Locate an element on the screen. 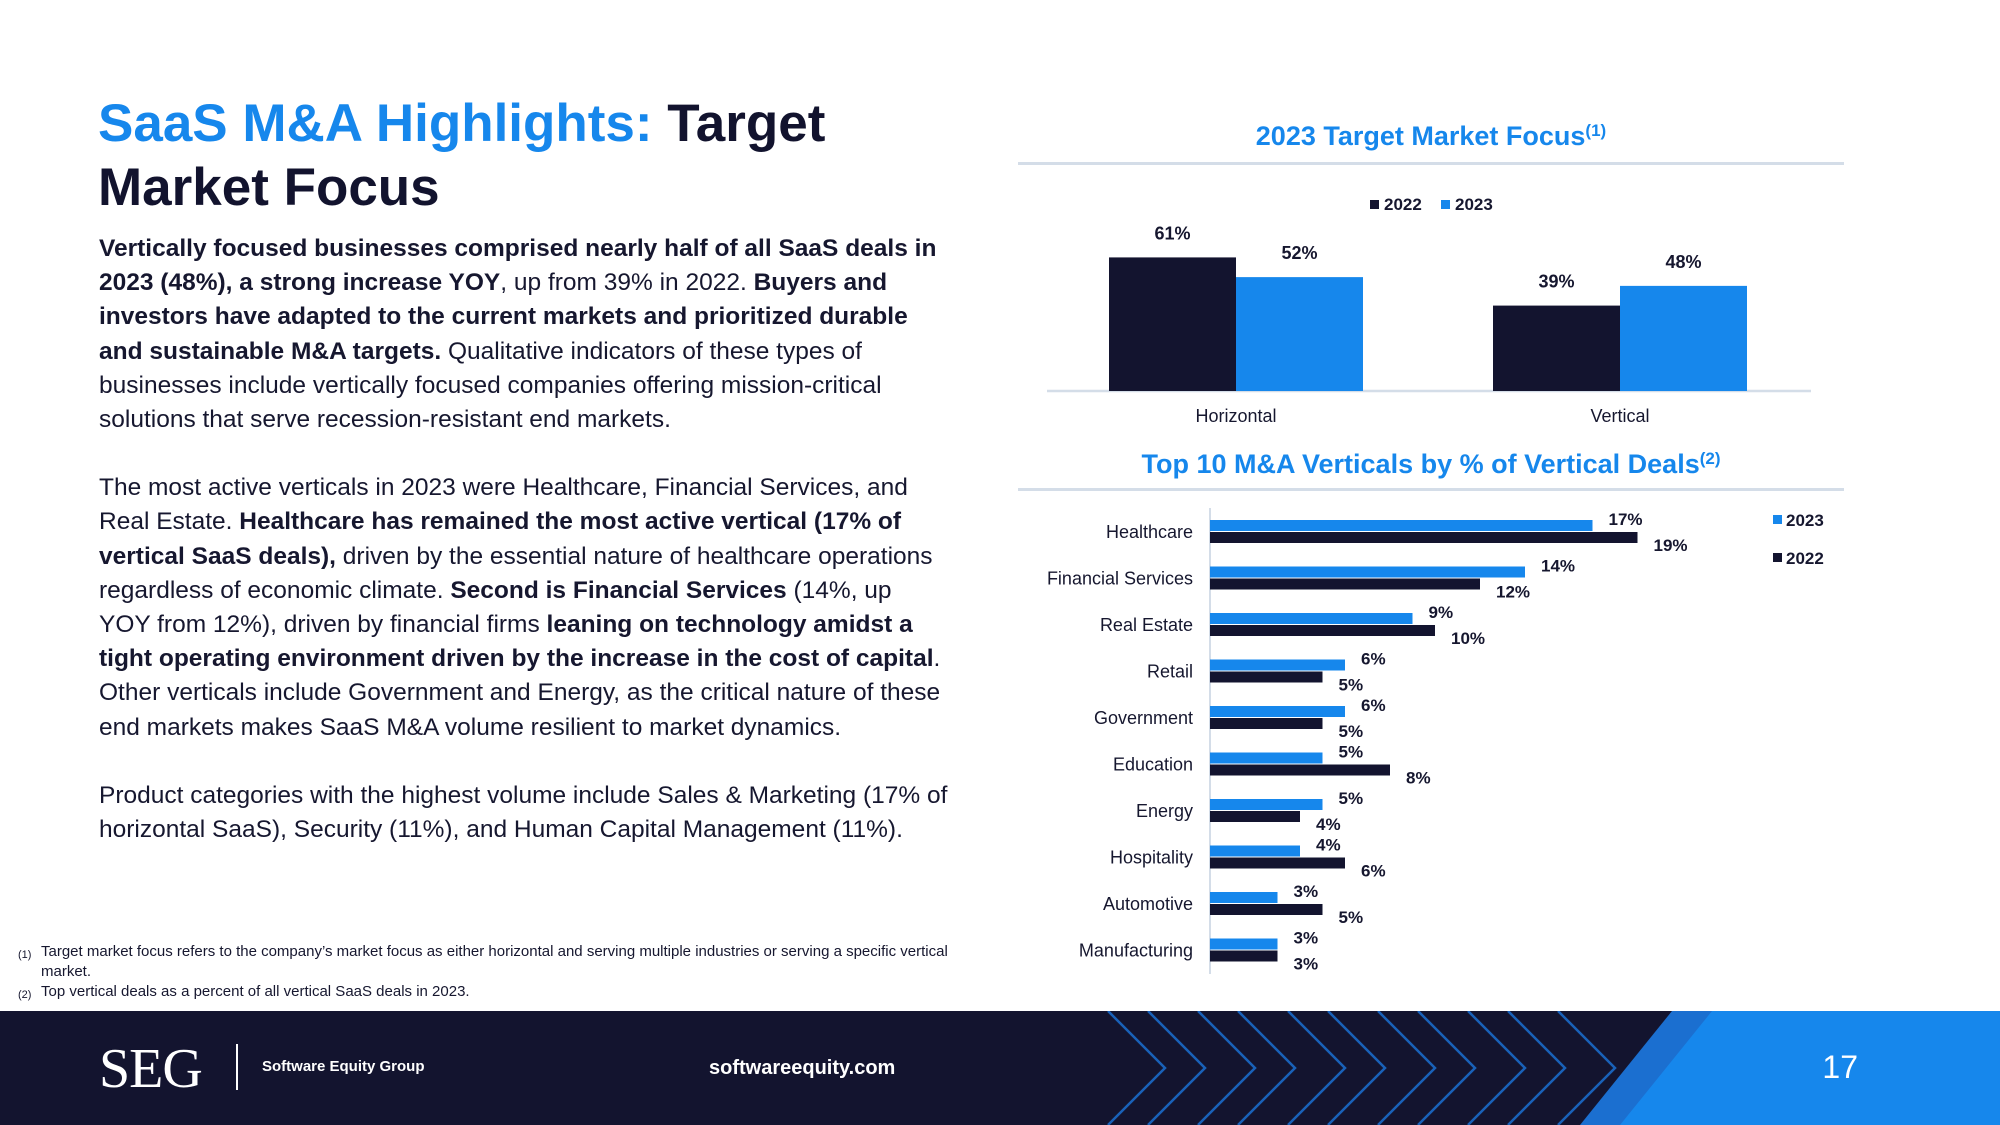  y-tick-energy: Energy is located at coordinates (1164, 811).